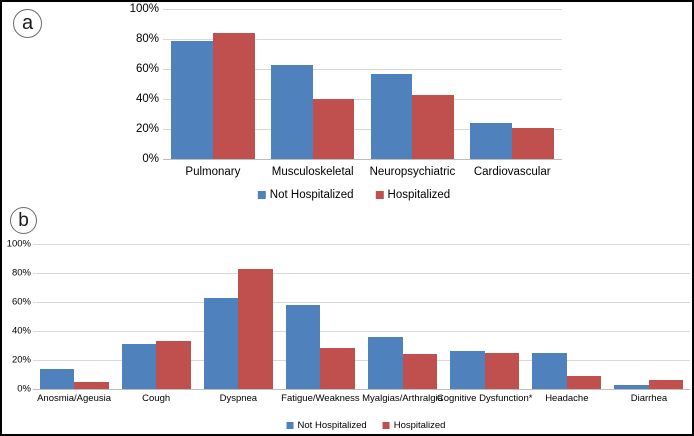 The width and height of the screenshot is (694, 436). What do you see at coordinates (533, 143) in the screenshot?
I see `bar-hospitalized-cardiovascular` at bounding box center [533, 143].